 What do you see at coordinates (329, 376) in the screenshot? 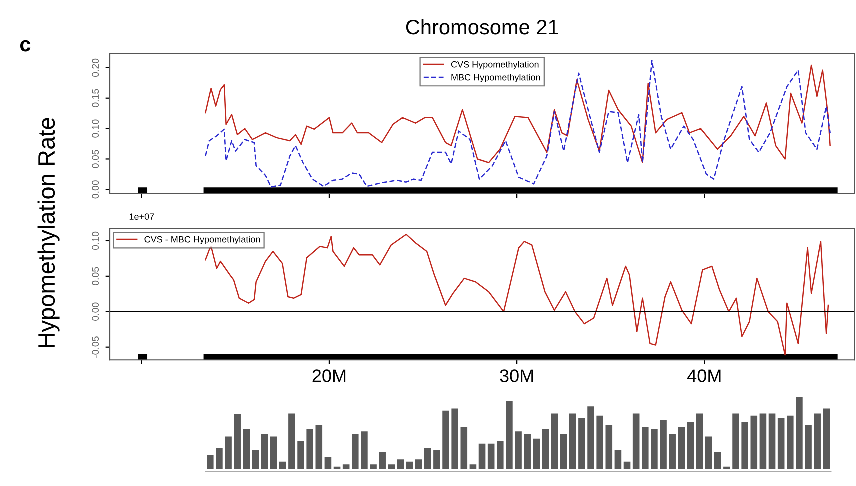
I see `x-tick-label: 20M` at bounding box center [329, 376].